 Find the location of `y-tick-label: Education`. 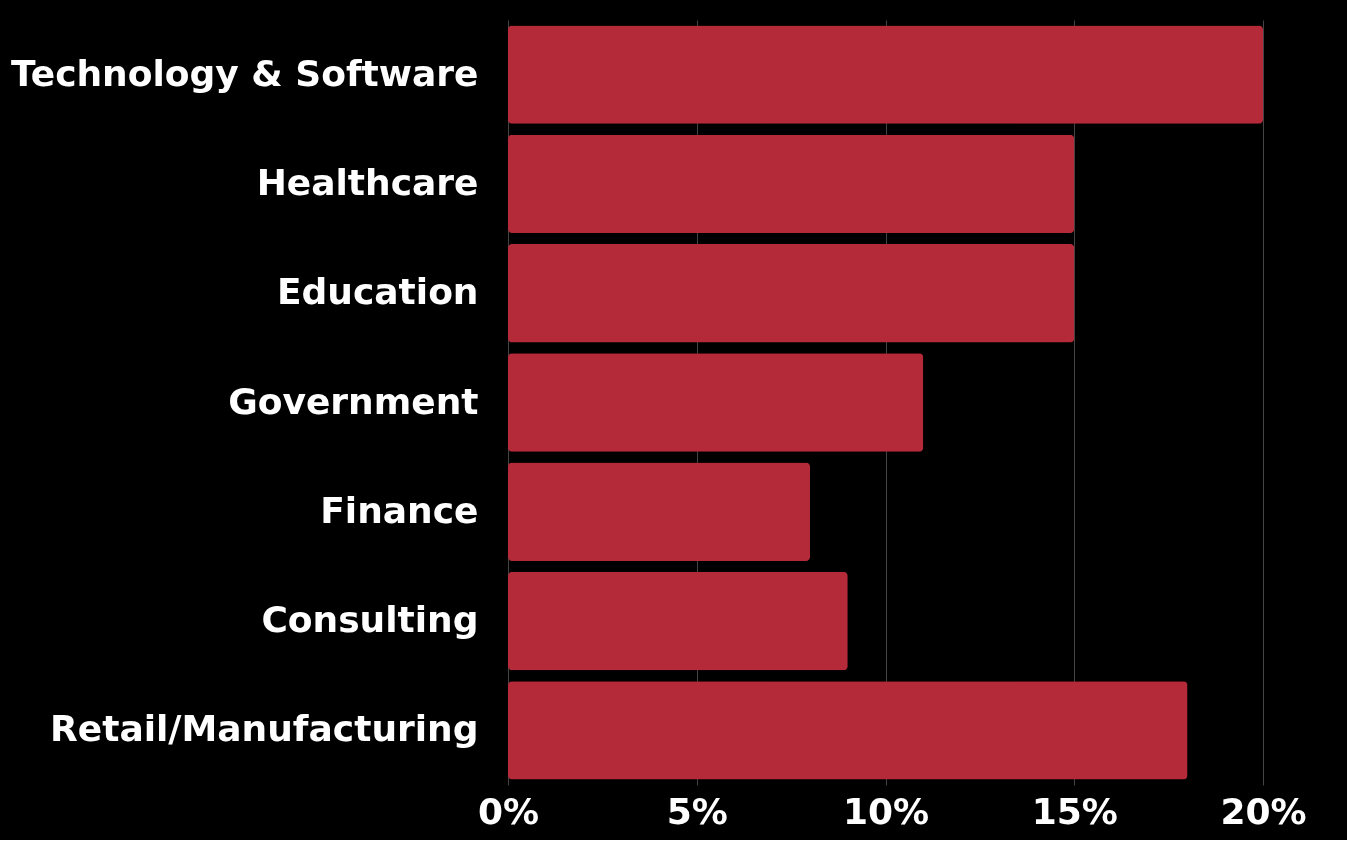

y-tick-label: Education is located at coordinates (377, 292).